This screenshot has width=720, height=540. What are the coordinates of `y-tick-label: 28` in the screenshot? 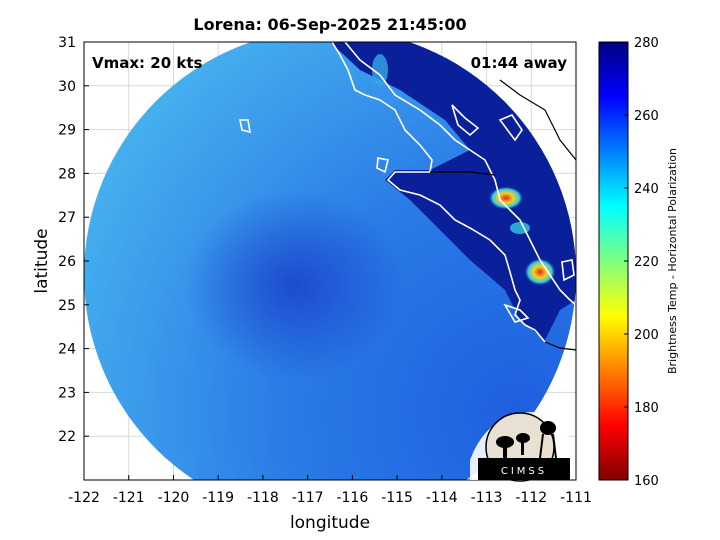 It's located at (67, 174).